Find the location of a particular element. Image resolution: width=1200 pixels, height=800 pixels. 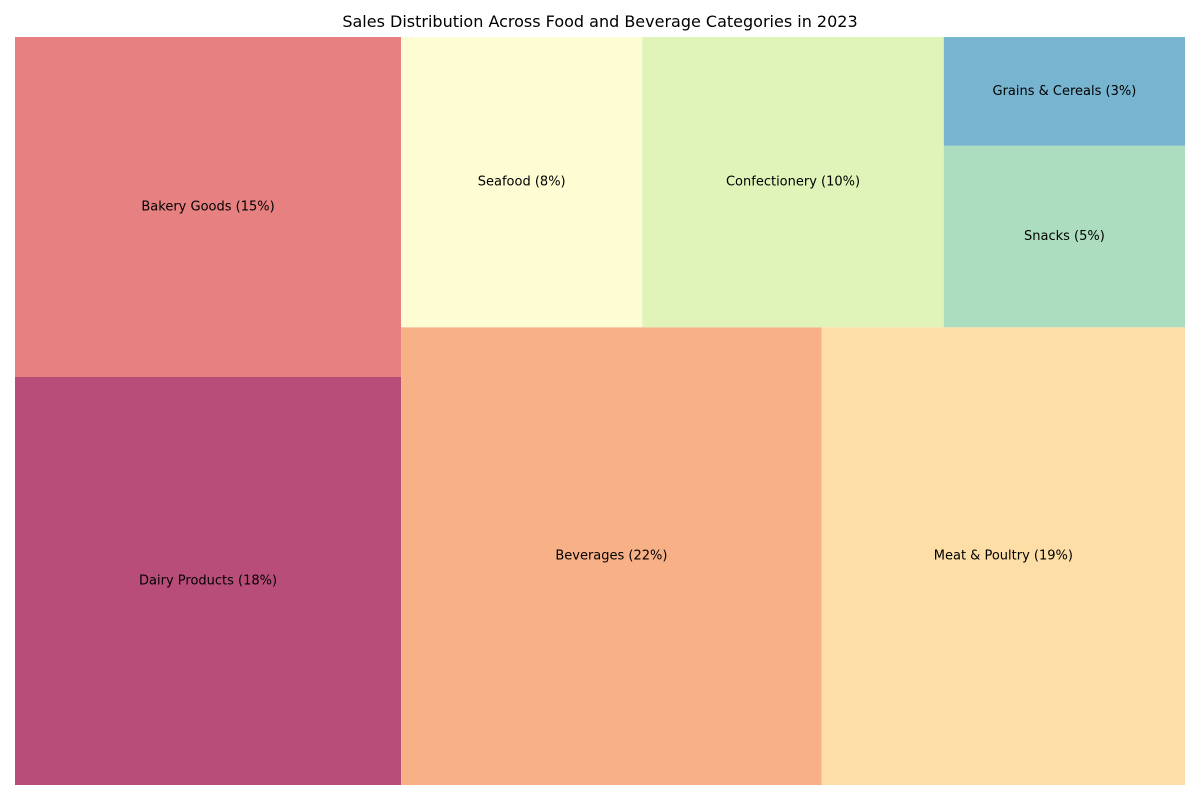

tile-label-beverages: Beverages (22%) is located at coordinates (611, 556).